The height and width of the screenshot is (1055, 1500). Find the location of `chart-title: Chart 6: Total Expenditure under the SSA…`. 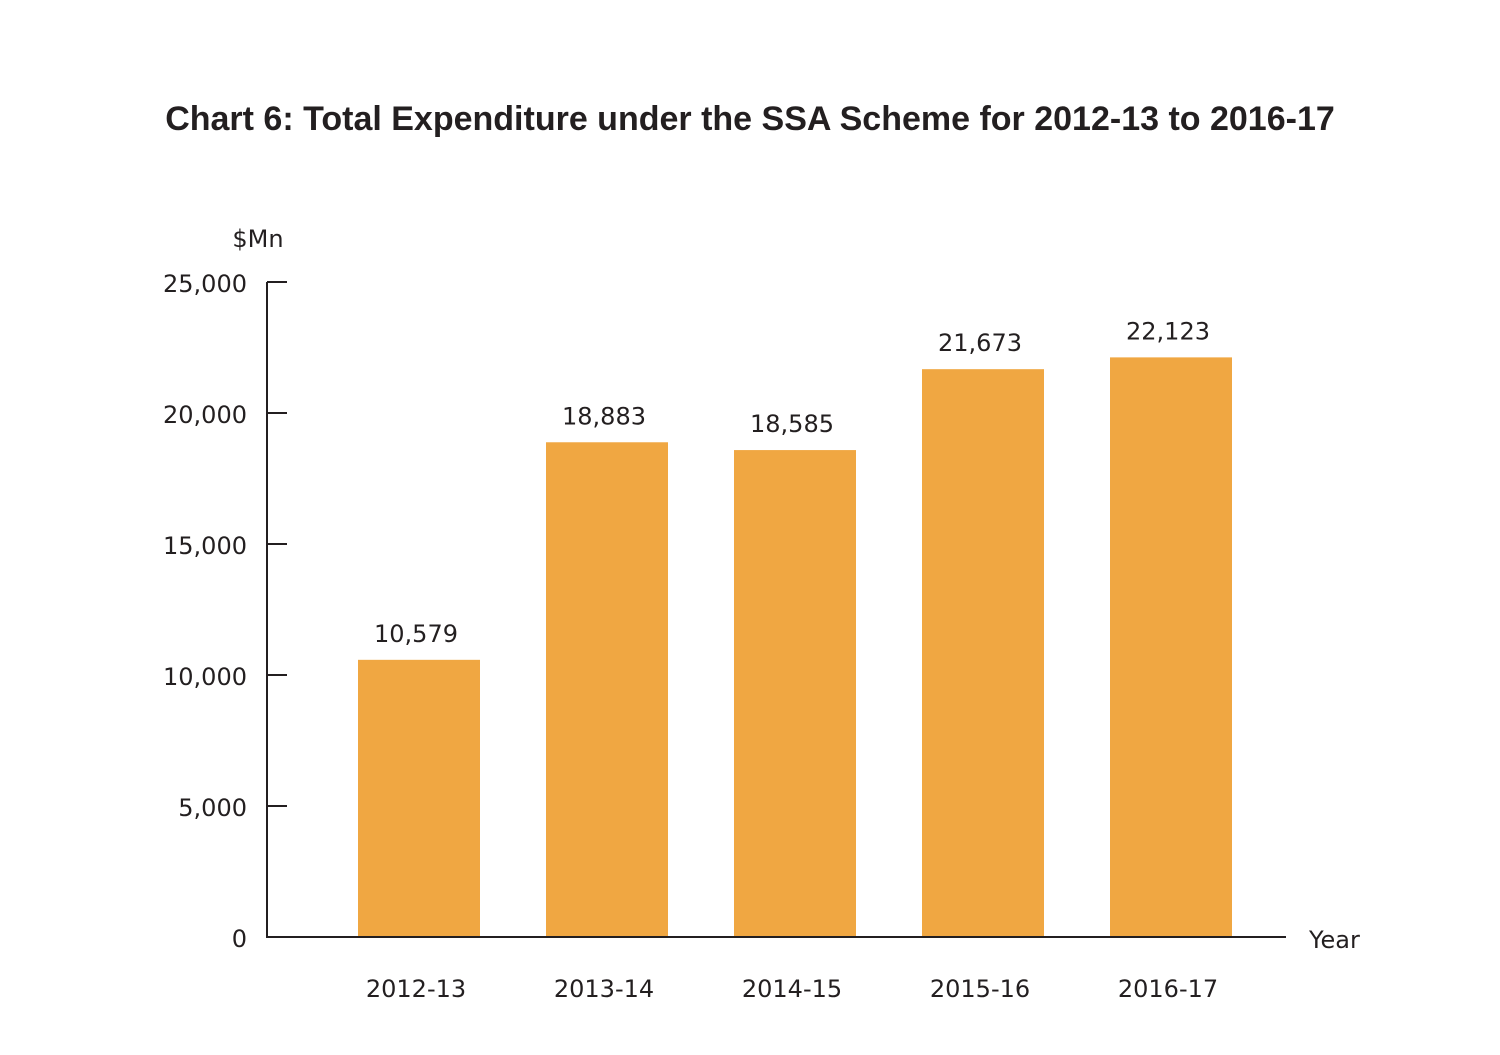

chart-title: Chart 6: Total Expenditure under the SSA… is located at coordinates (750, 119).